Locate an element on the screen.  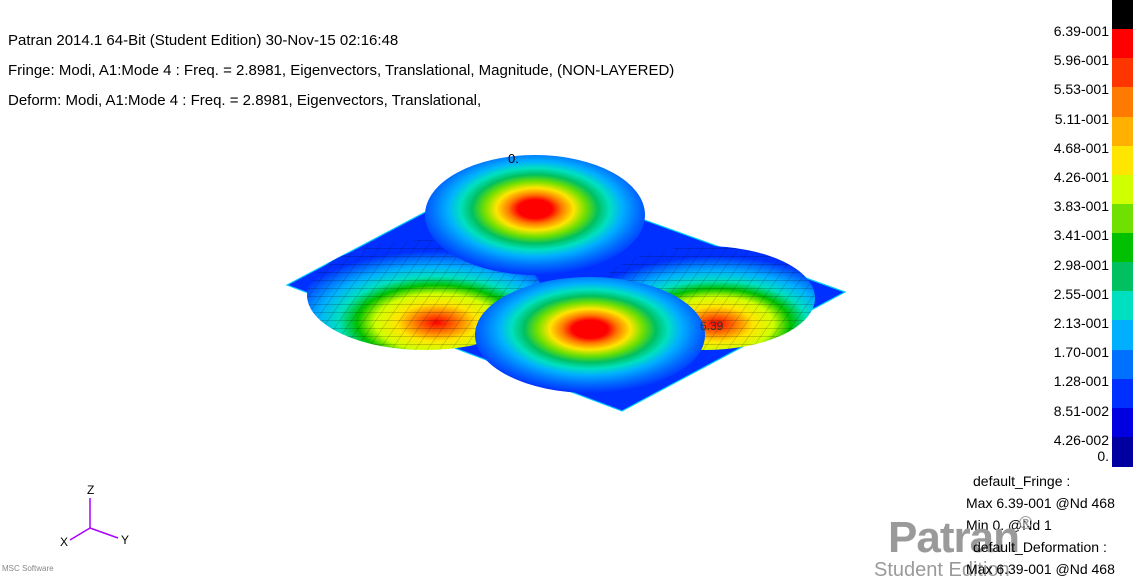
legend-value: 6.39-001 is located at coordinates (1081, 31).